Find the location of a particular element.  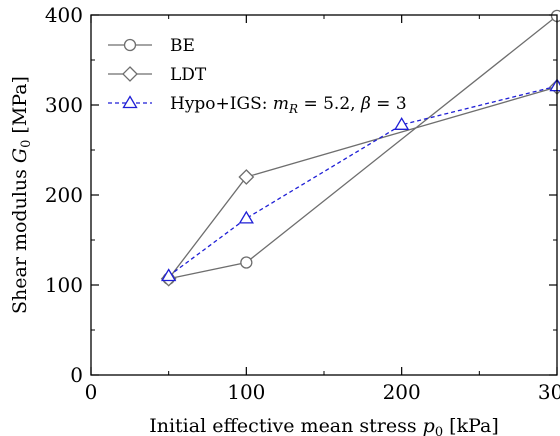

y-tick-label: 100 is located at coordinates (64, 285).